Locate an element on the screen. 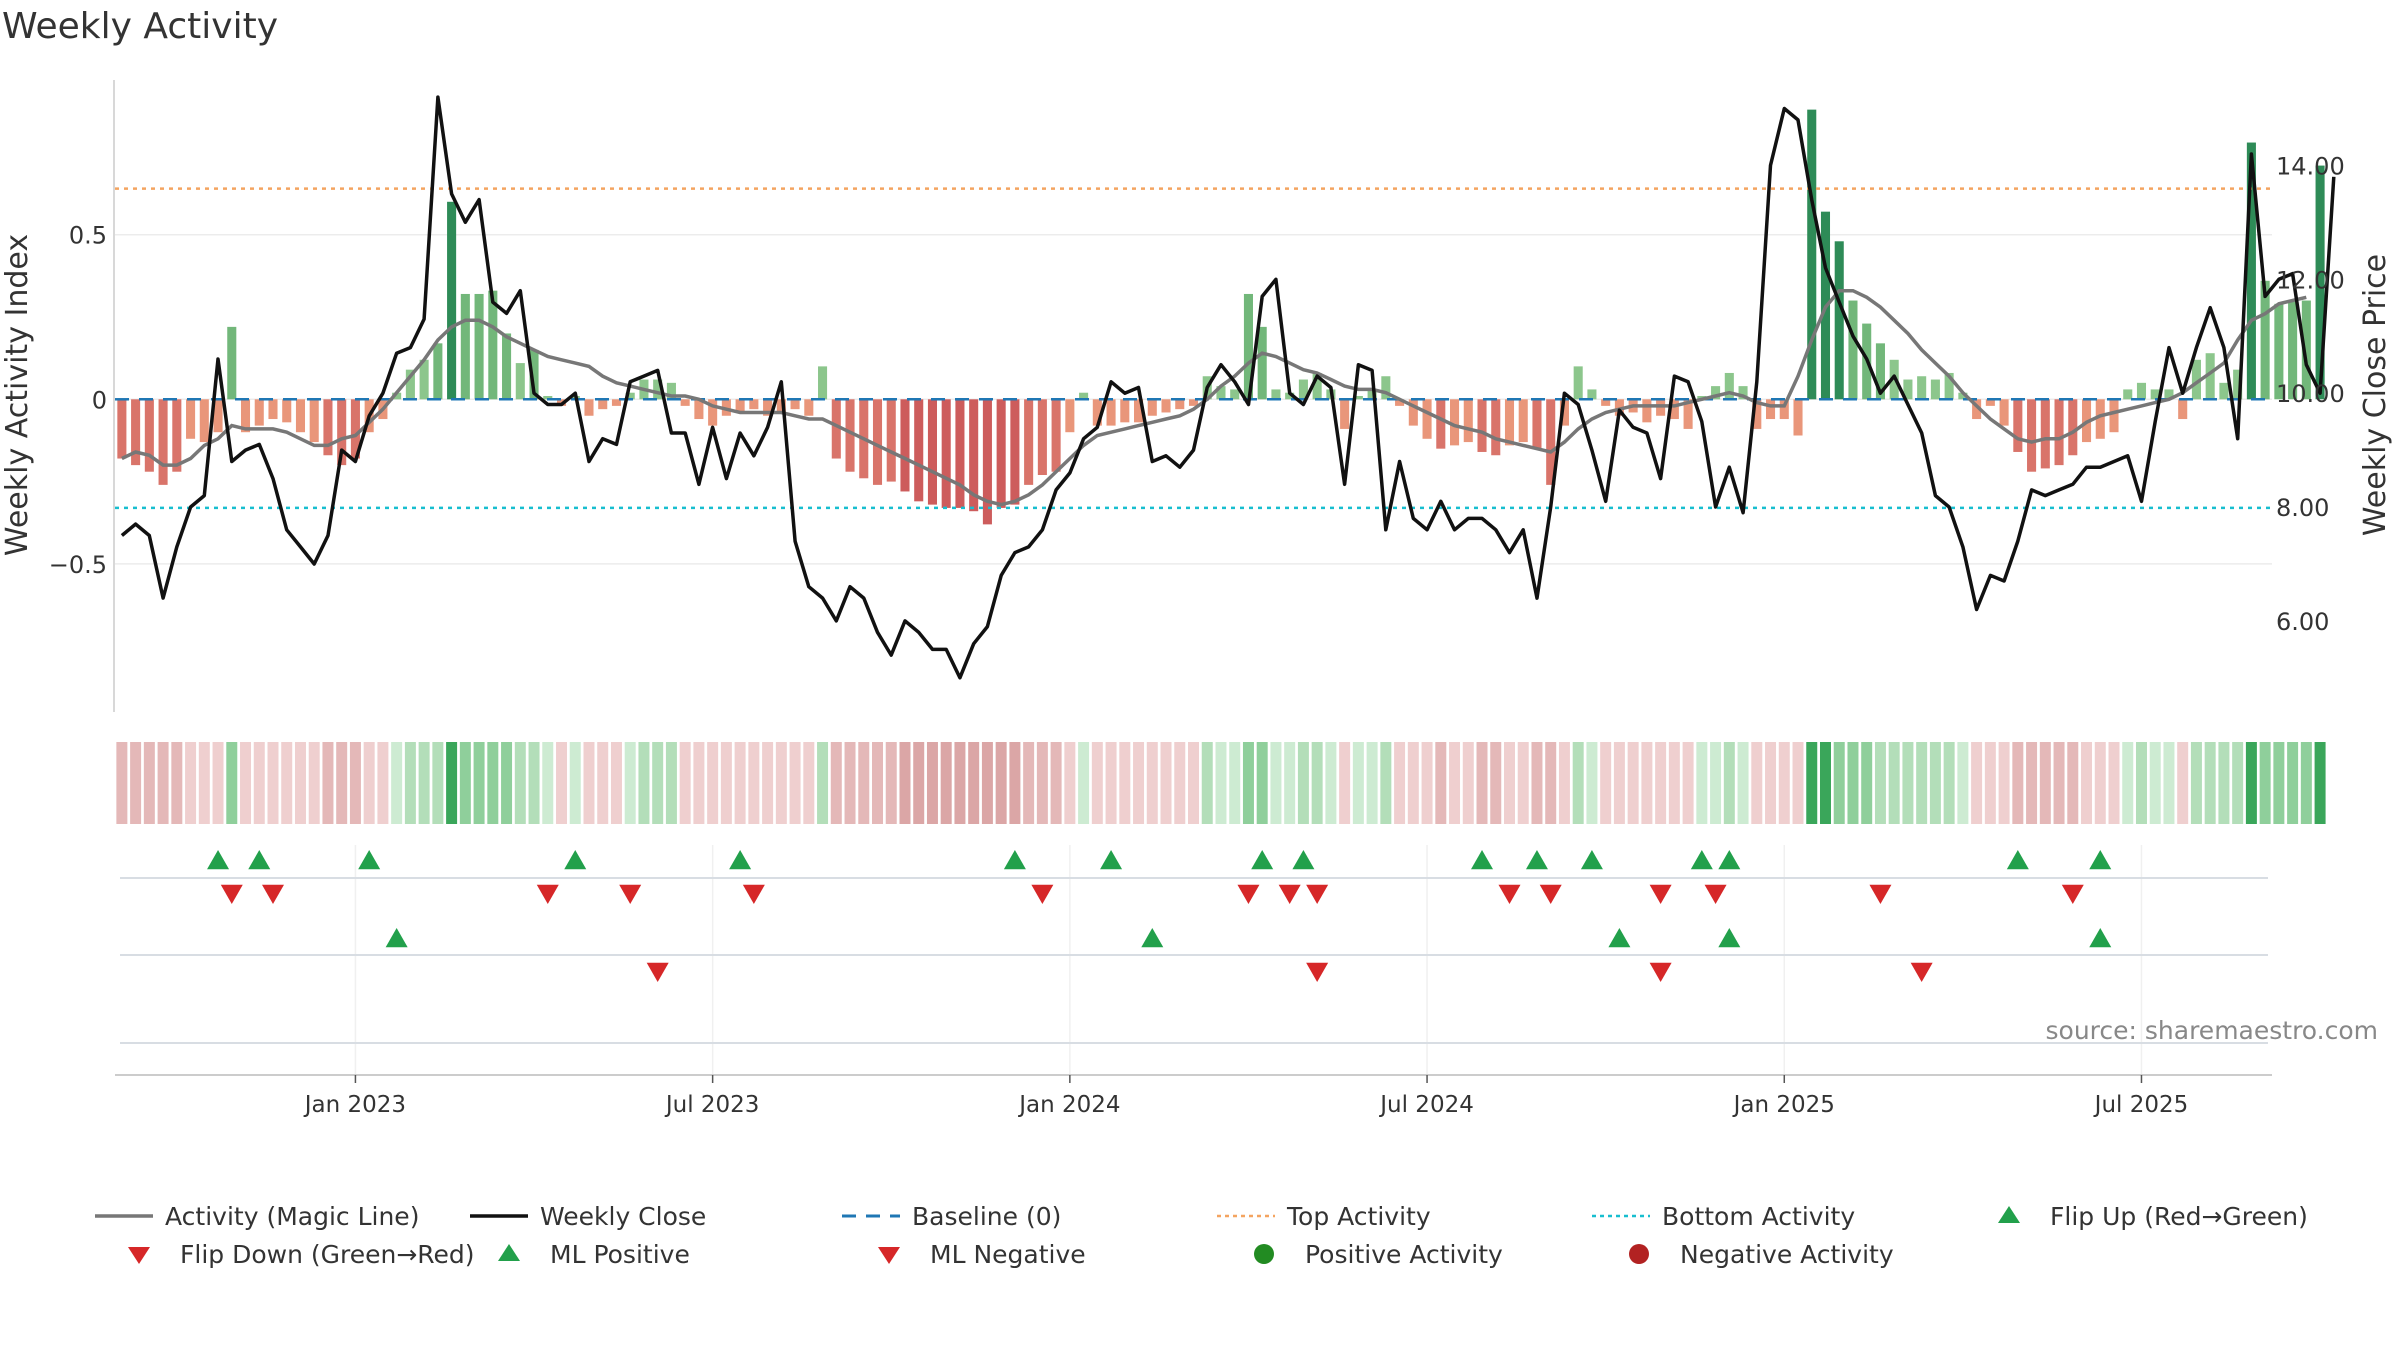 This screenshot has height=1350, width=2400. magic-line is located at coordinates (1214, 397).